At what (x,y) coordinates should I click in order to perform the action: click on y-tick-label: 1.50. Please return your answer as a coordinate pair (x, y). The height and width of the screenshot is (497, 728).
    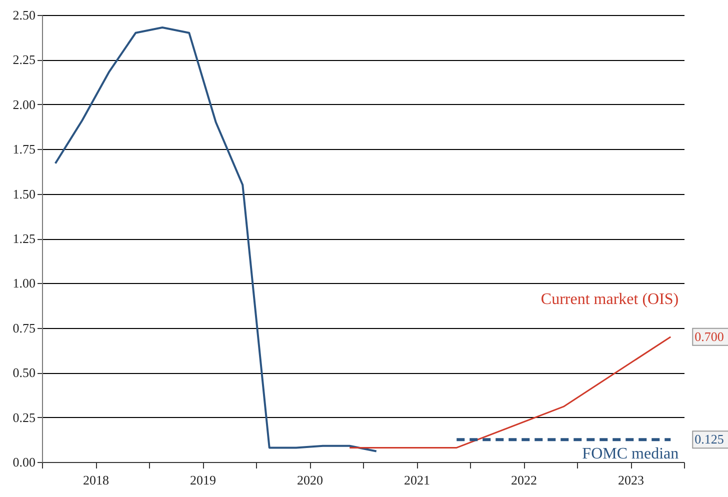
    Looking at the image, I should click on (24, 194).